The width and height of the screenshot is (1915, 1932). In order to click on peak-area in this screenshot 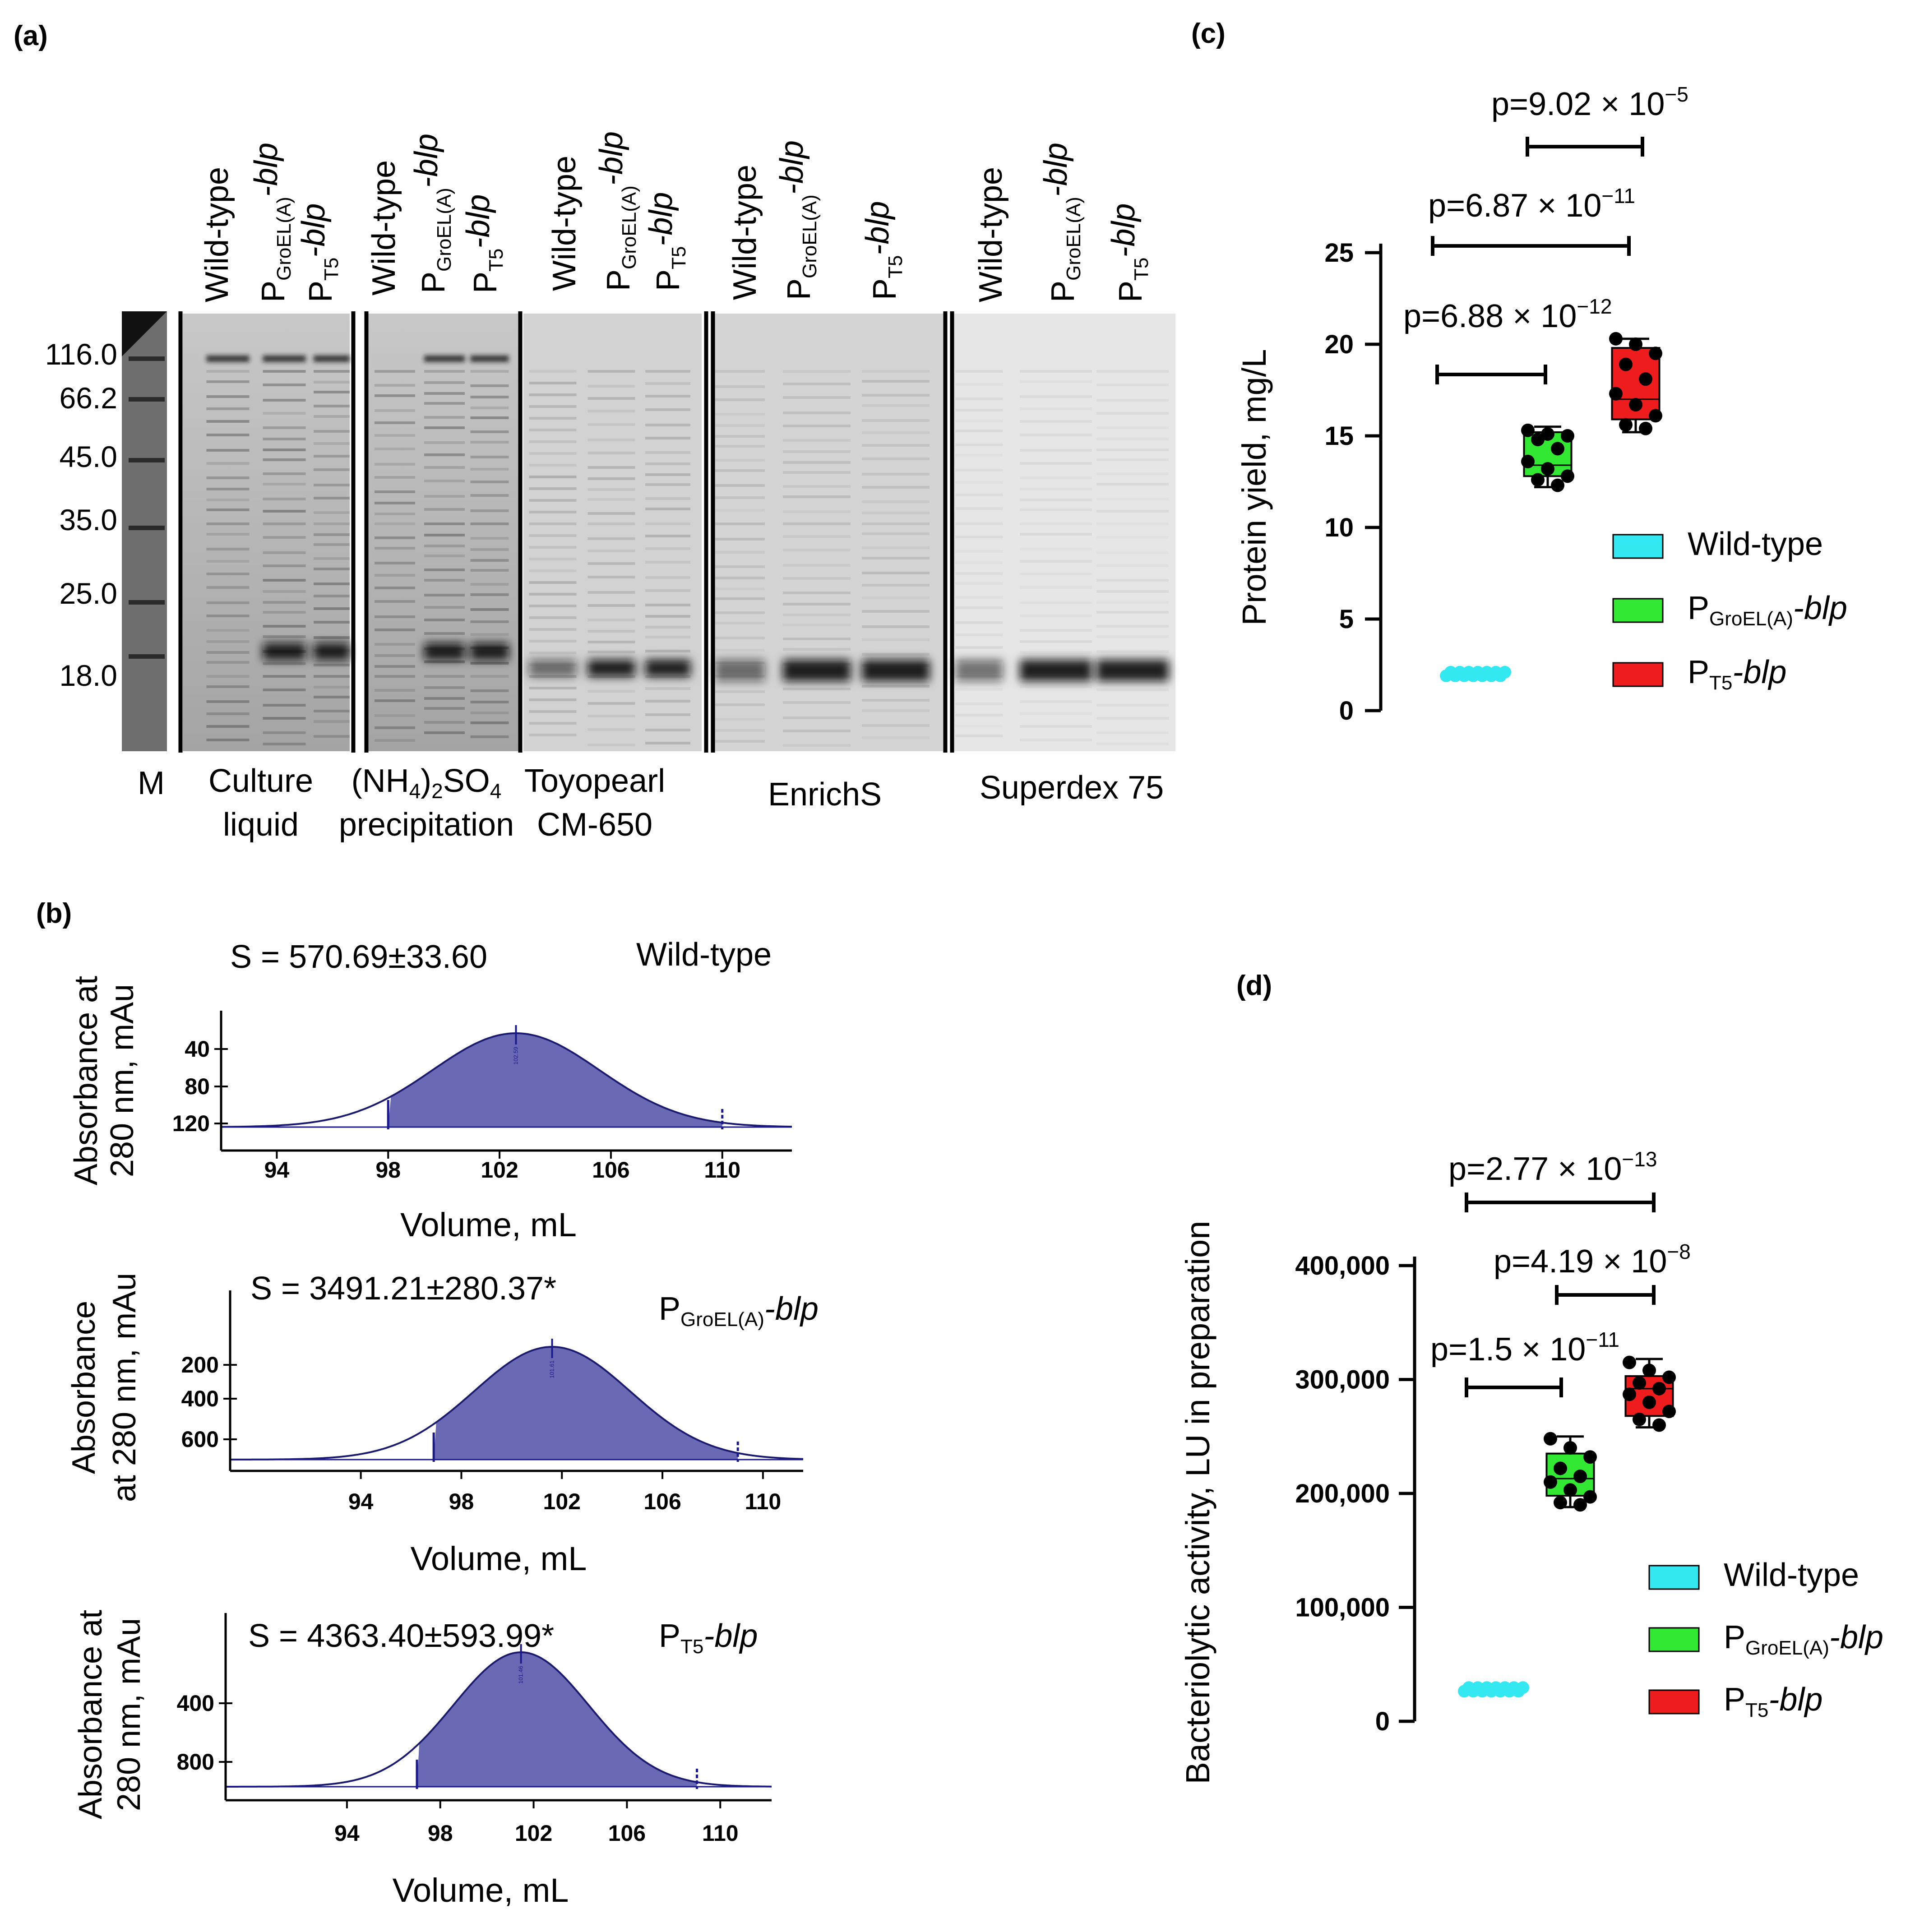, I will do `click(586, 1403)`.